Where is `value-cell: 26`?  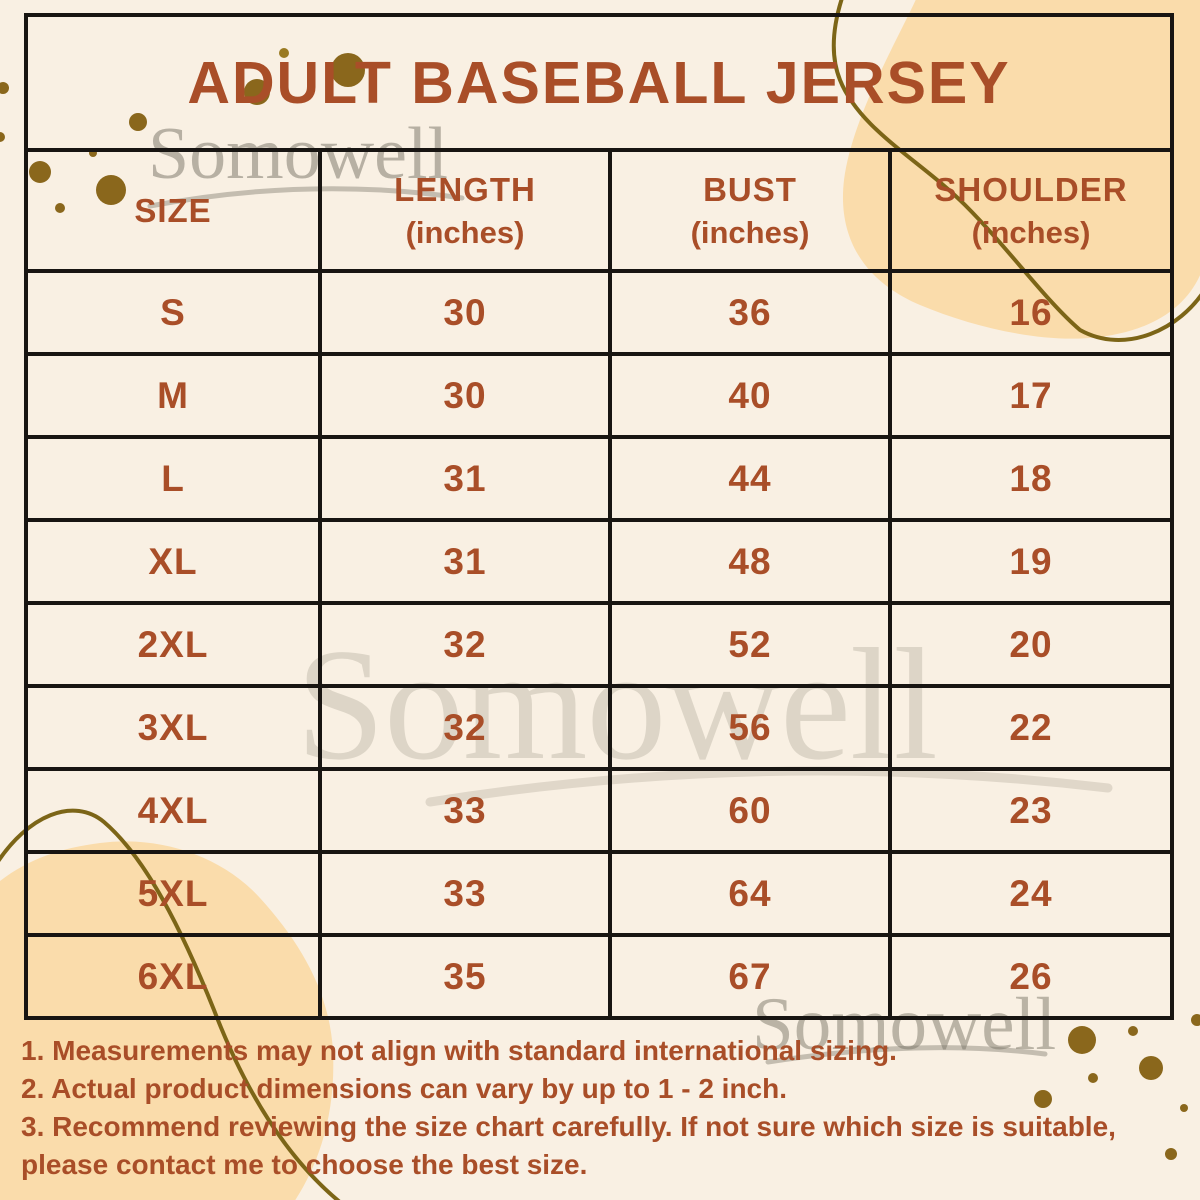
value-cell: 26 is located at coordinates (1031, 976).